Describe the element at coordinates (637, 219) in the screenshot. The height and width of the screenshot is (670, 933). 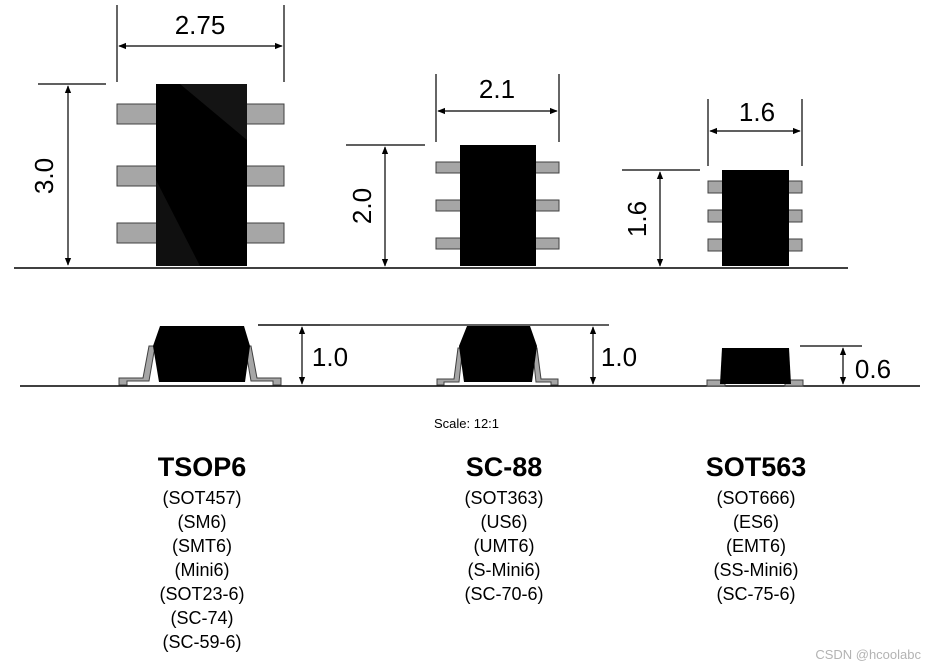
I see `sot563-length-label: 1.6` at that location.